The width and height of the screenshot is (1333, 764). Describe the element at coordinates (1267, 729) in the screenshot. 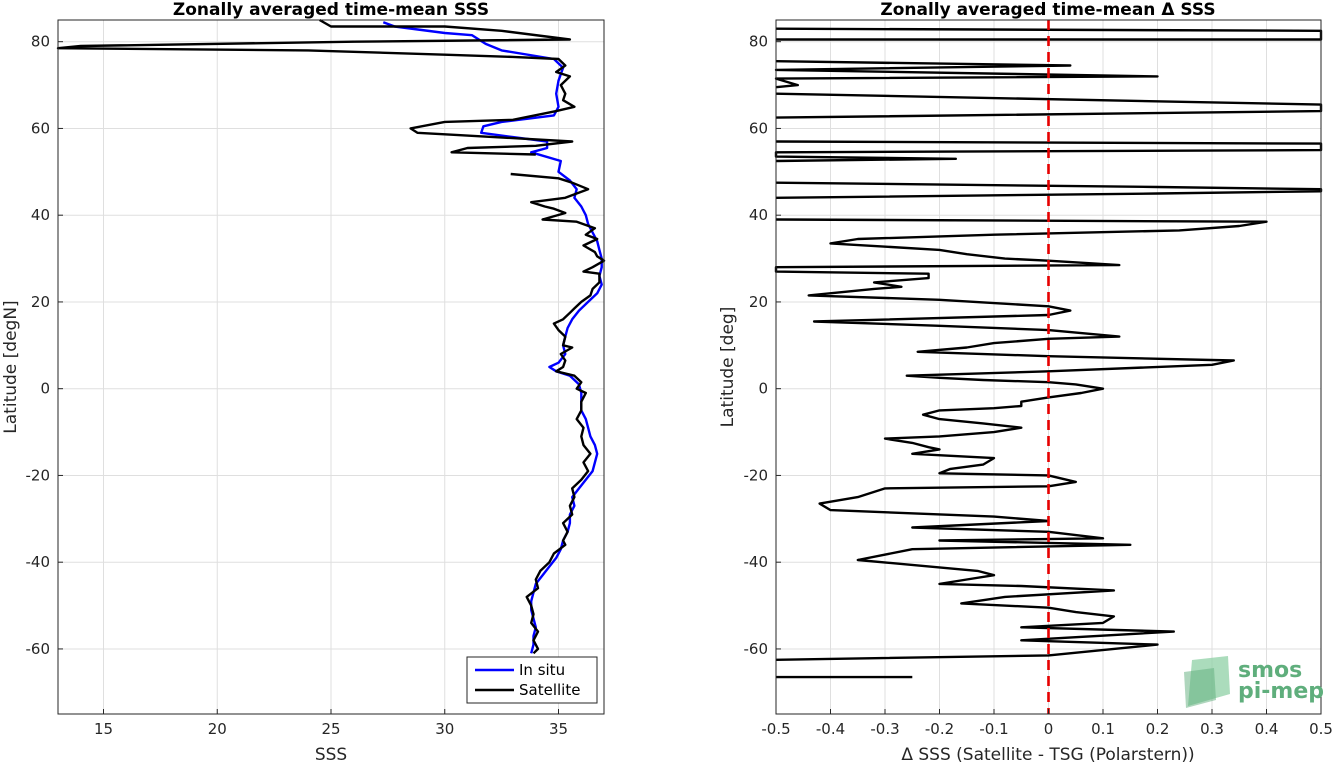

I see `right-xtick-label-9: 0.4` at that location.